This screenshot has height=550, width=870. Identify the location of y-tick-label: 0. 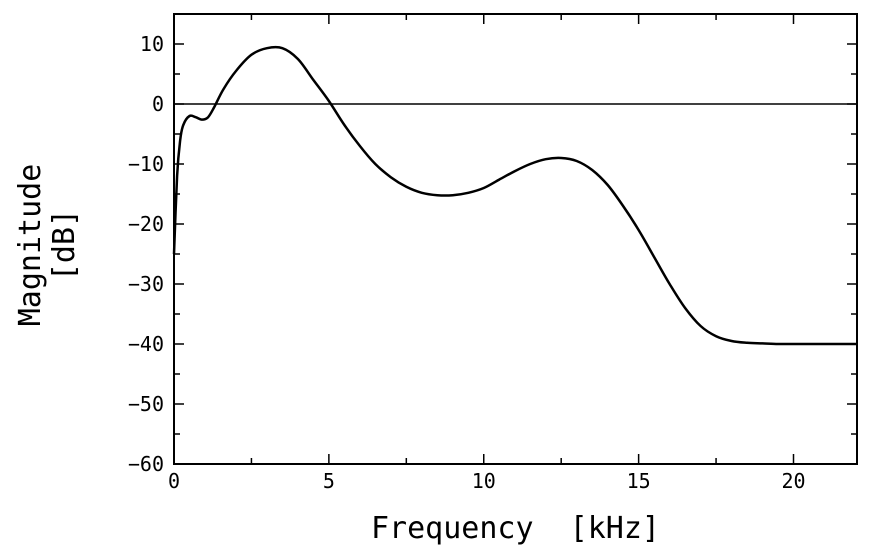
(158, 104).